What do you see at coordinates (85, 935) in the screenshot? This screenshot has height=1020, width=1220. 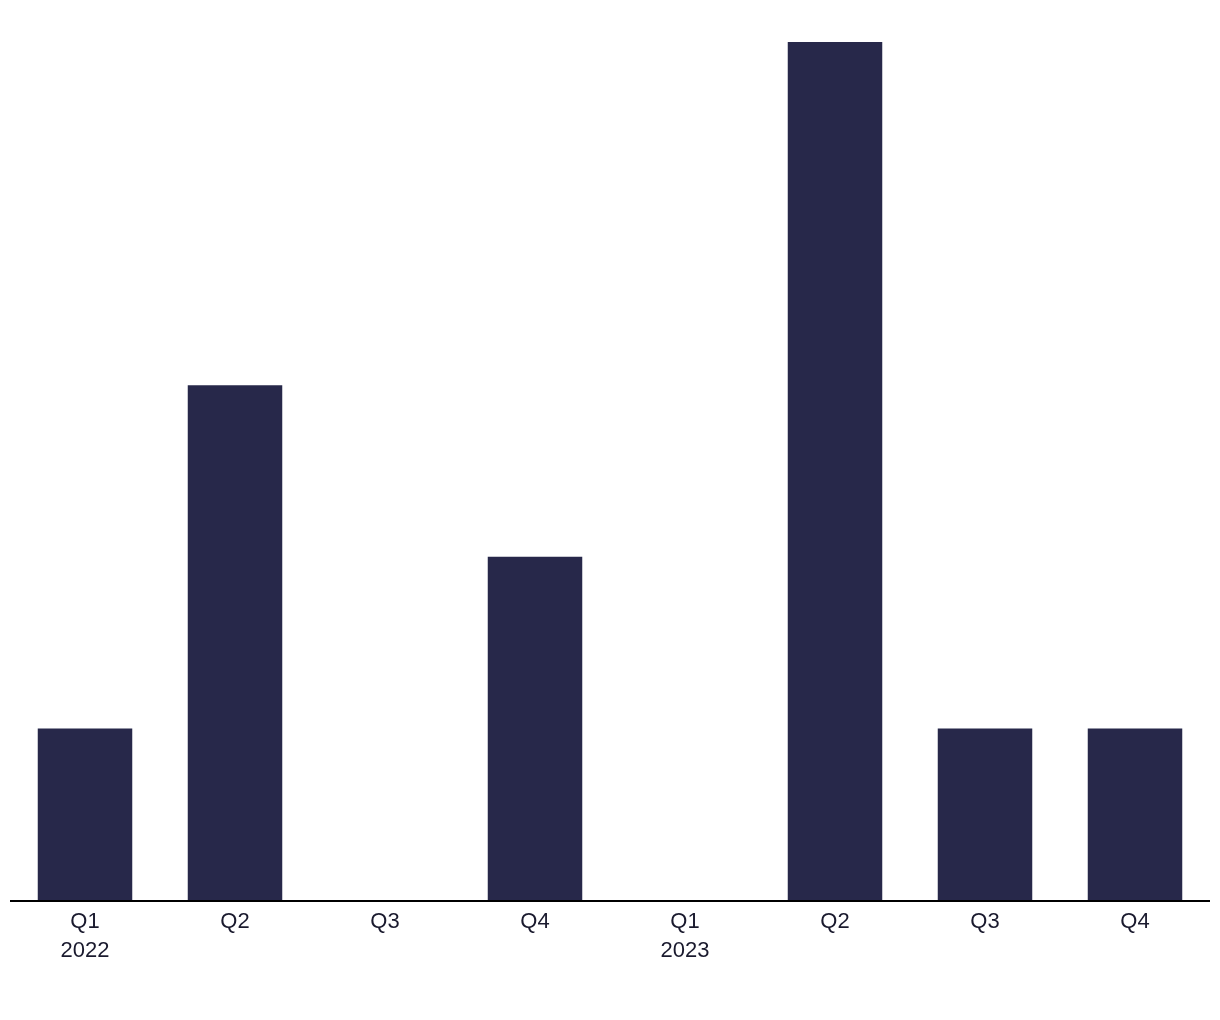 I see `x-tick-label: Q1 2022` at bounding box center [85, 935].